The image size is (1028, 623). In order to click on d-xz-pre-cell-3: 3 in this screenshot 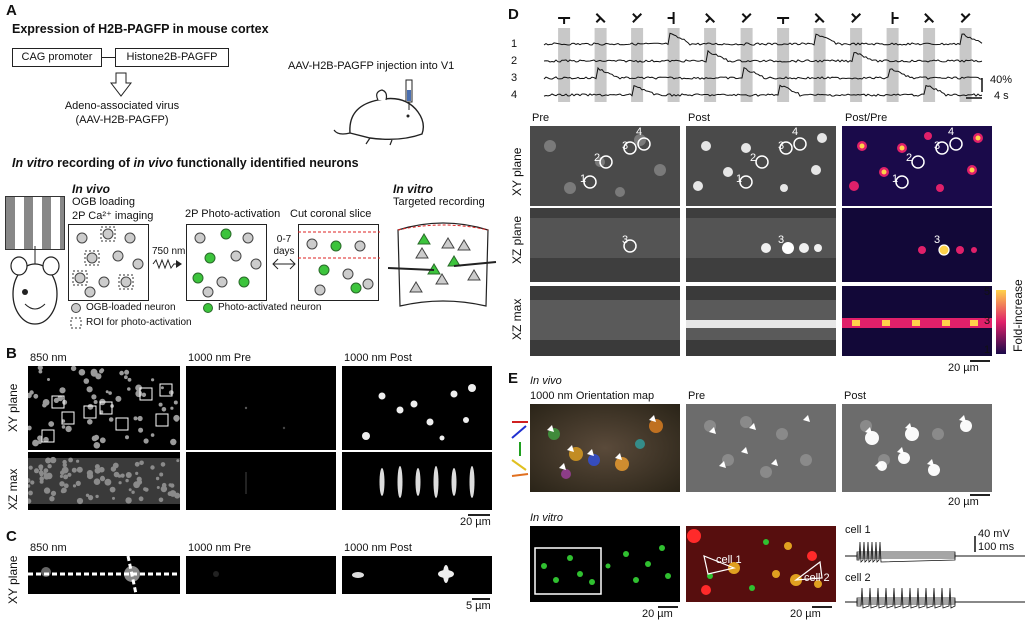, I will do `click(625, 240)`.